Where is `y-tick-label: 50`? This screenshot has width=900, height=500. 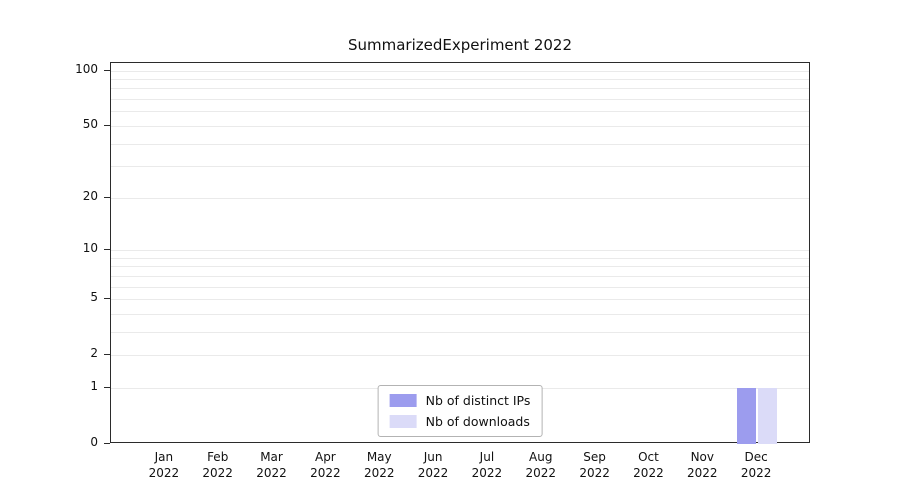
y-tick-label: 50 is located at coordinates (90, 123).